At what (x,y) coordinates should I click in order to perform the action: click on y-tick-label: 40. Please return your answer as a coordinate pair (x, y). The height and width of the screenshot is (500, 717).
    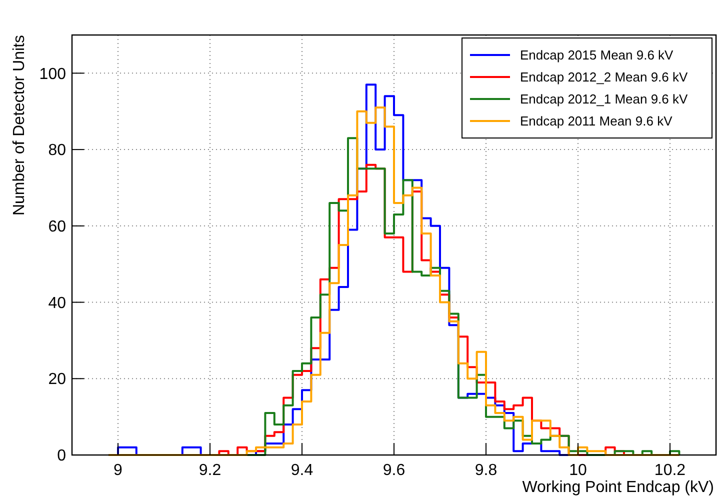
    Looking at the image, I should click on (57, 303).